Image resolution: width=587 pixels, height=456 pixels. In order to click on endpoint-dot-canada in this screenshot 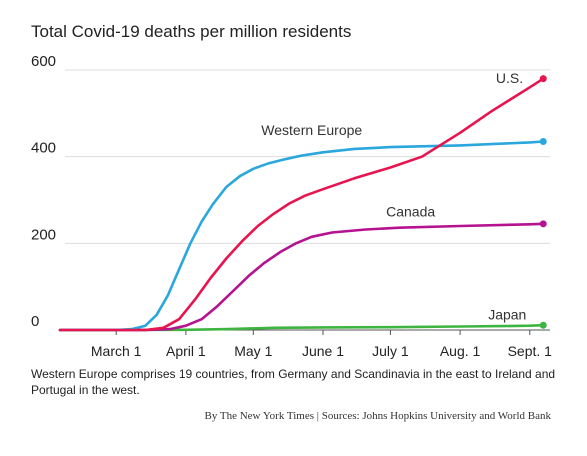, I will do `click(543, 224)`.